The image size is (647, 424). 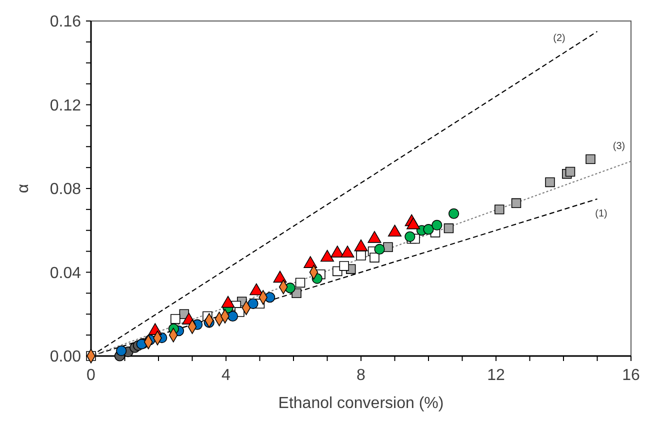 I want to click on y-tick-label: 0.12, so click(x=66, y=105).